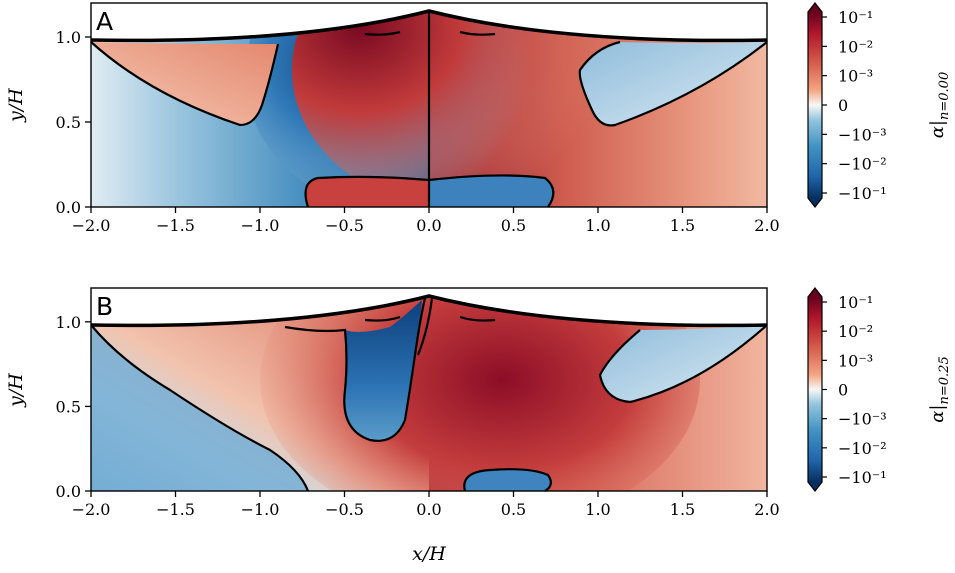  What do you see at coordinates (429, 311) in the screenshot?
I see `panel-b-surface` at bounding box center [429, 311].